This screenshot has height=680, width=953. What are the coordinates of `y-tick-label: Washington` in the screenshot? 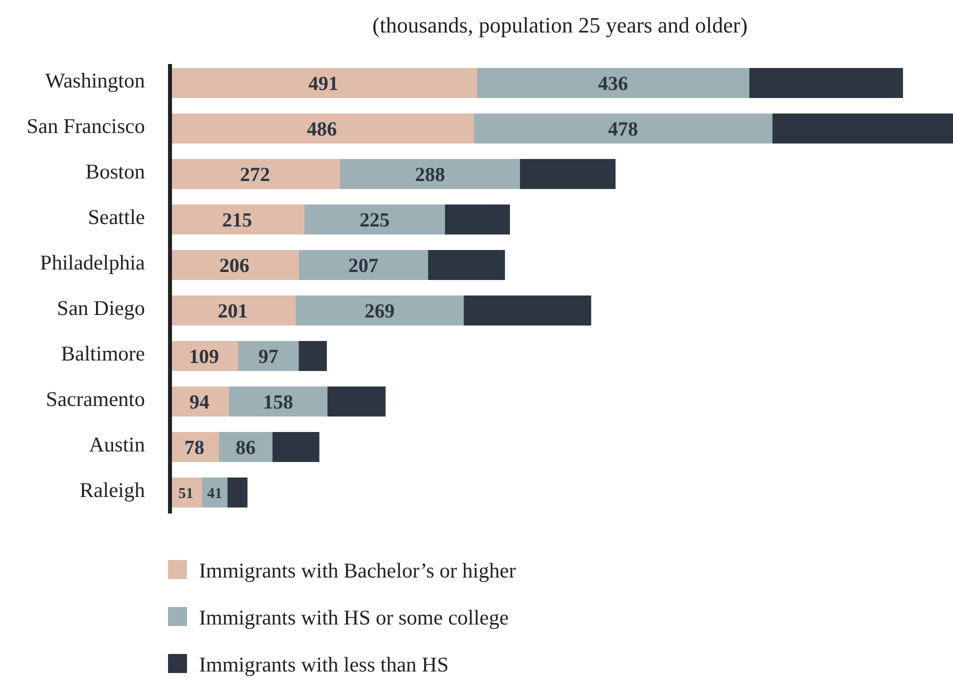 It's located at (95, 80).